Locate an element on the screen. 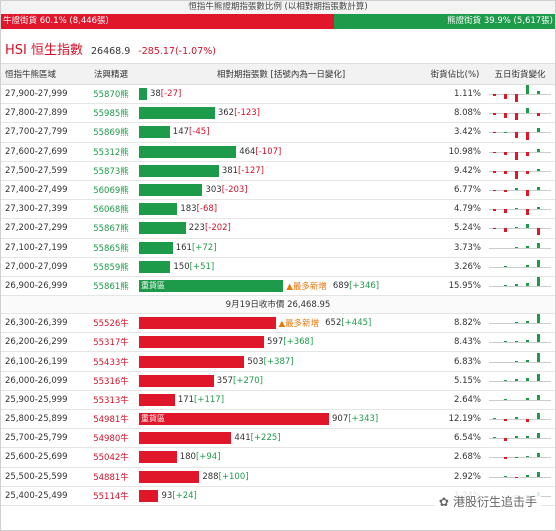 This screenshot has height=531, width=556. table-row: 27,600-27,699 55312熊 464 [-107] 10.98% is located at coordinates (278, 152).